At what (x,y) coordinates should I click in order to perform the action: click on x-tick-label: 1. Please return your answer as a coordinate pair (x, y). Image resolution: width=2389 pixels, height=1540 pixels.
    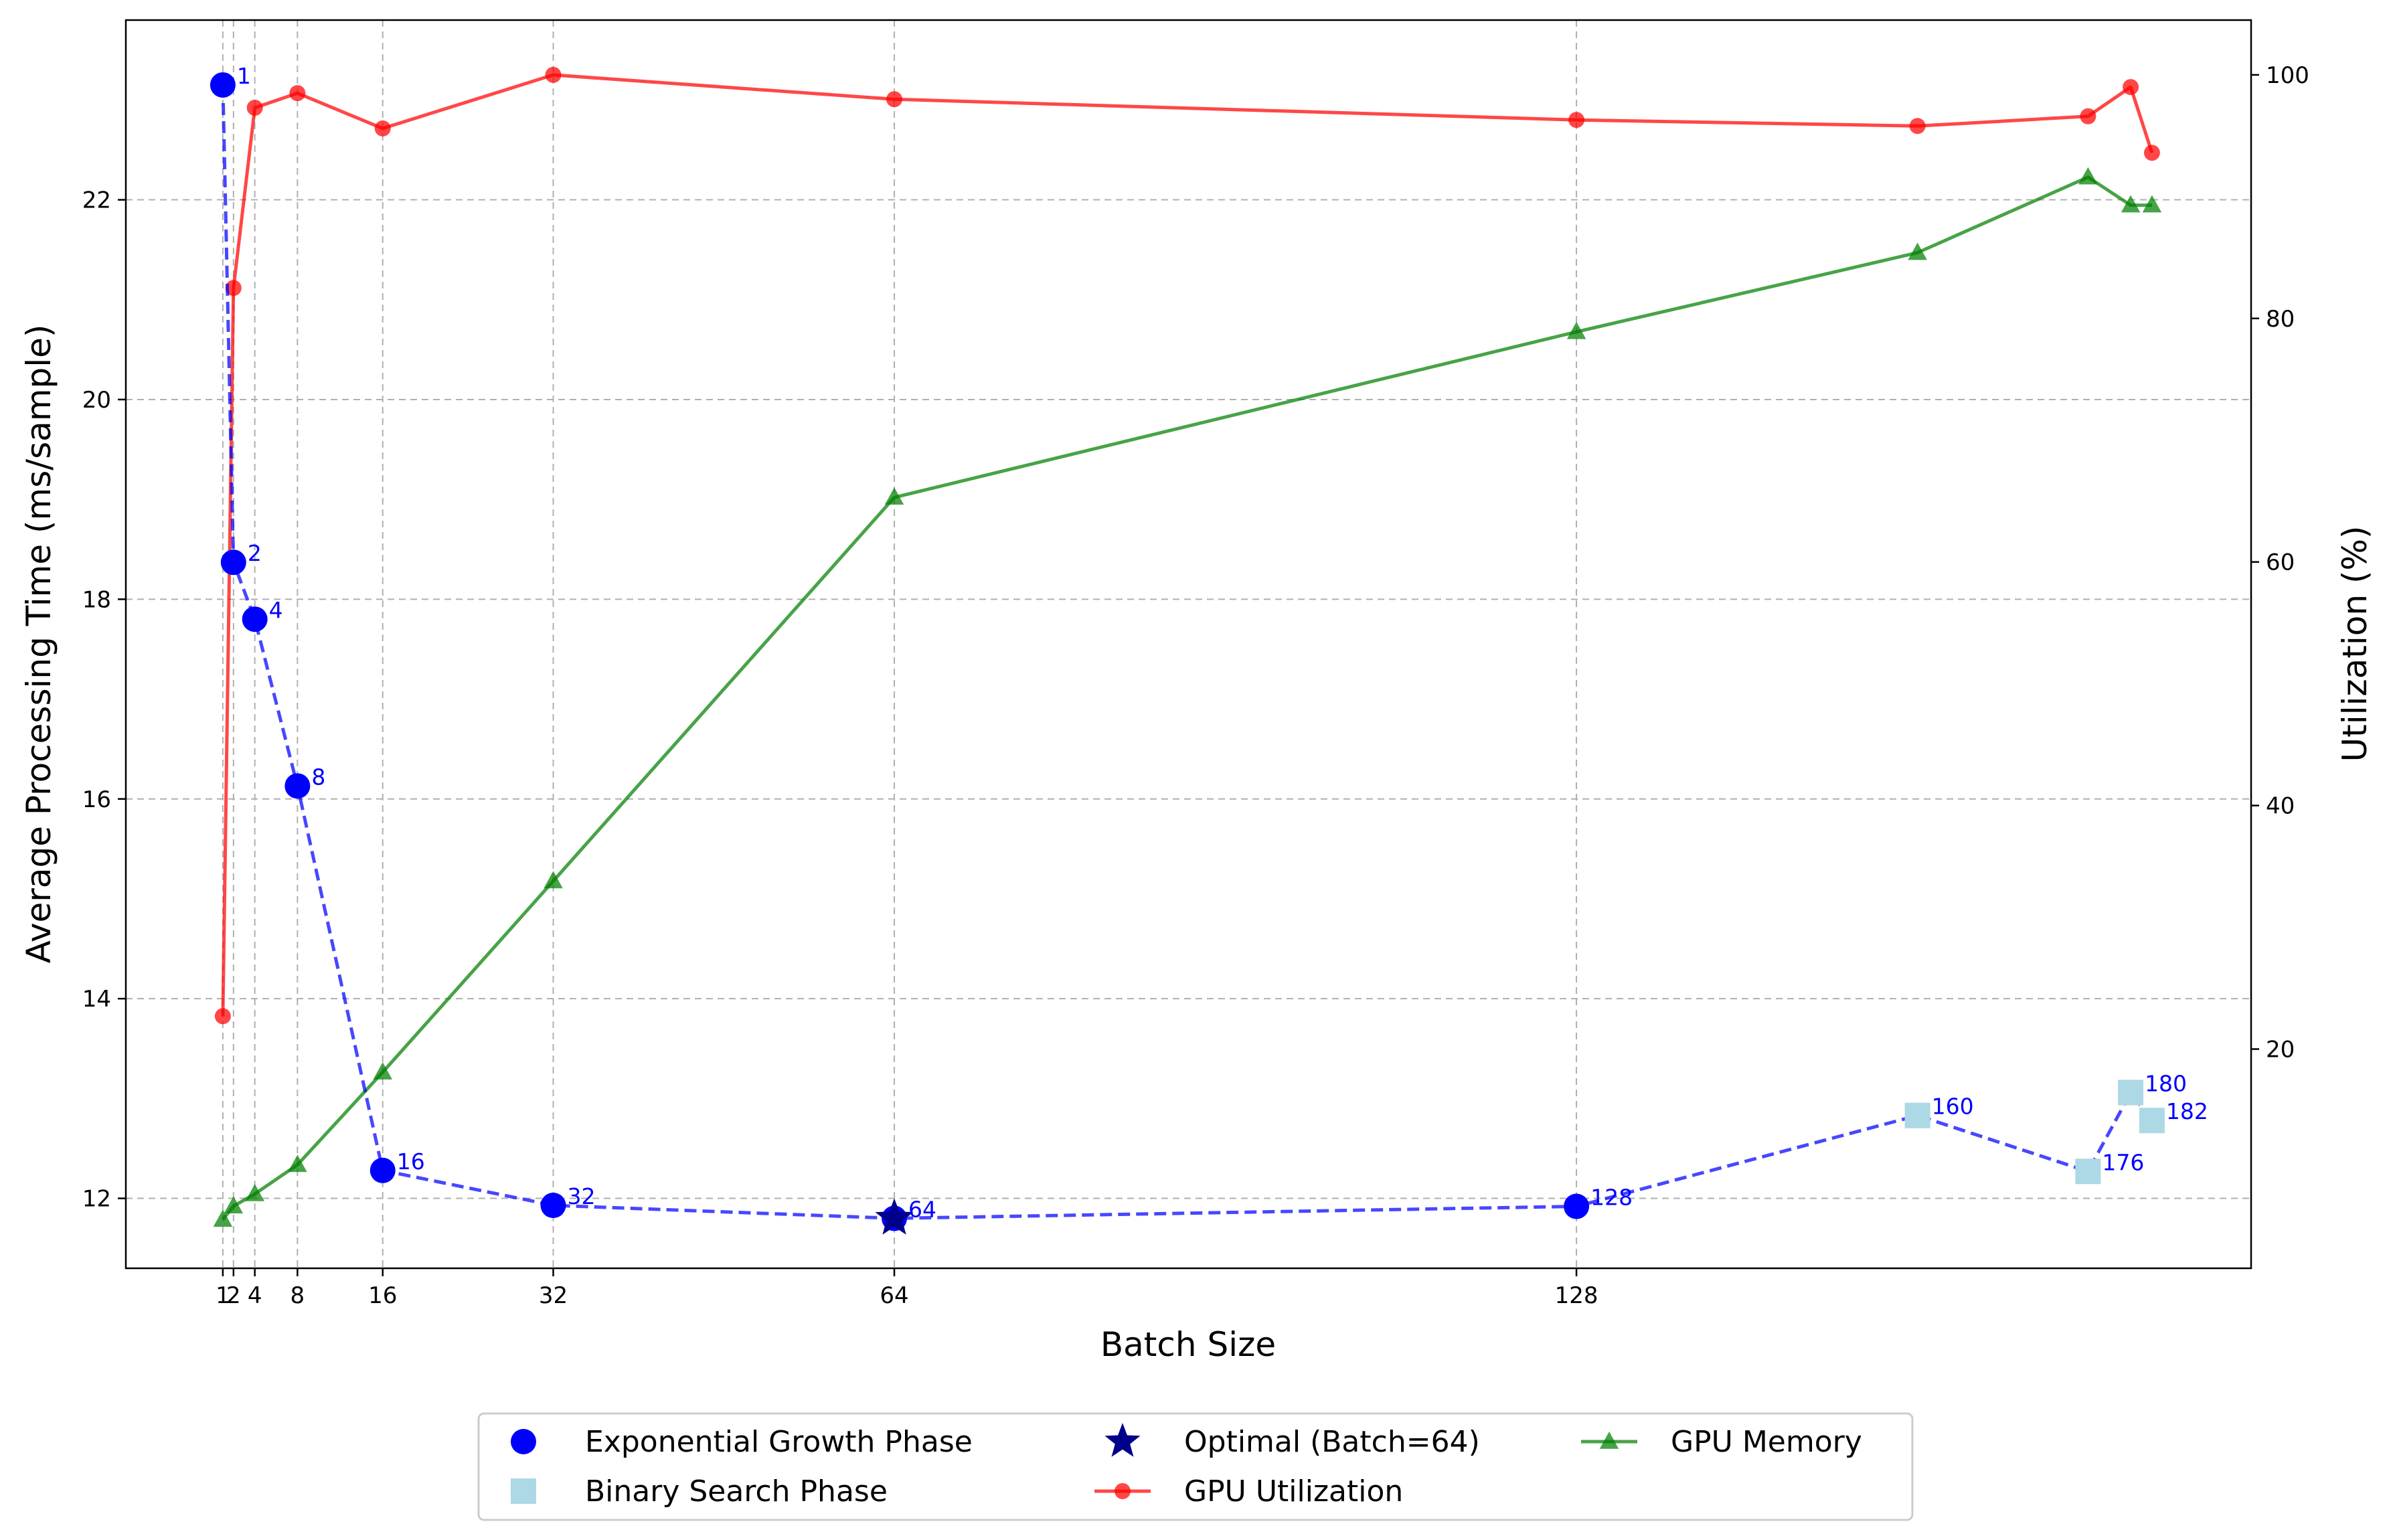
    Looking at the image, I should click on (223, 1296).